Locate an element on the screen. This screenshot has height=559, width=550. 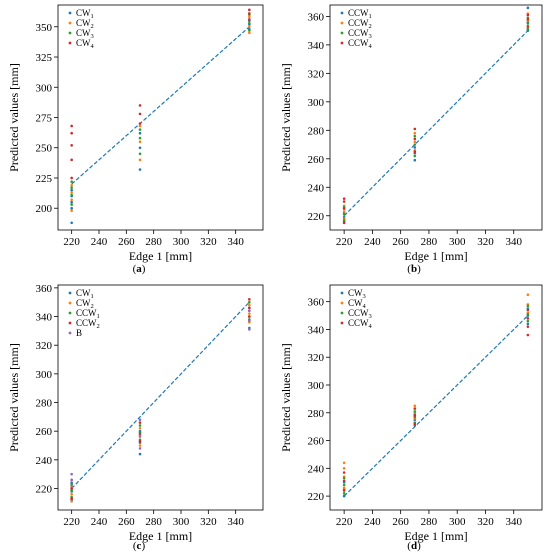
panel-label: (d) is located at coordinates (414, 546).